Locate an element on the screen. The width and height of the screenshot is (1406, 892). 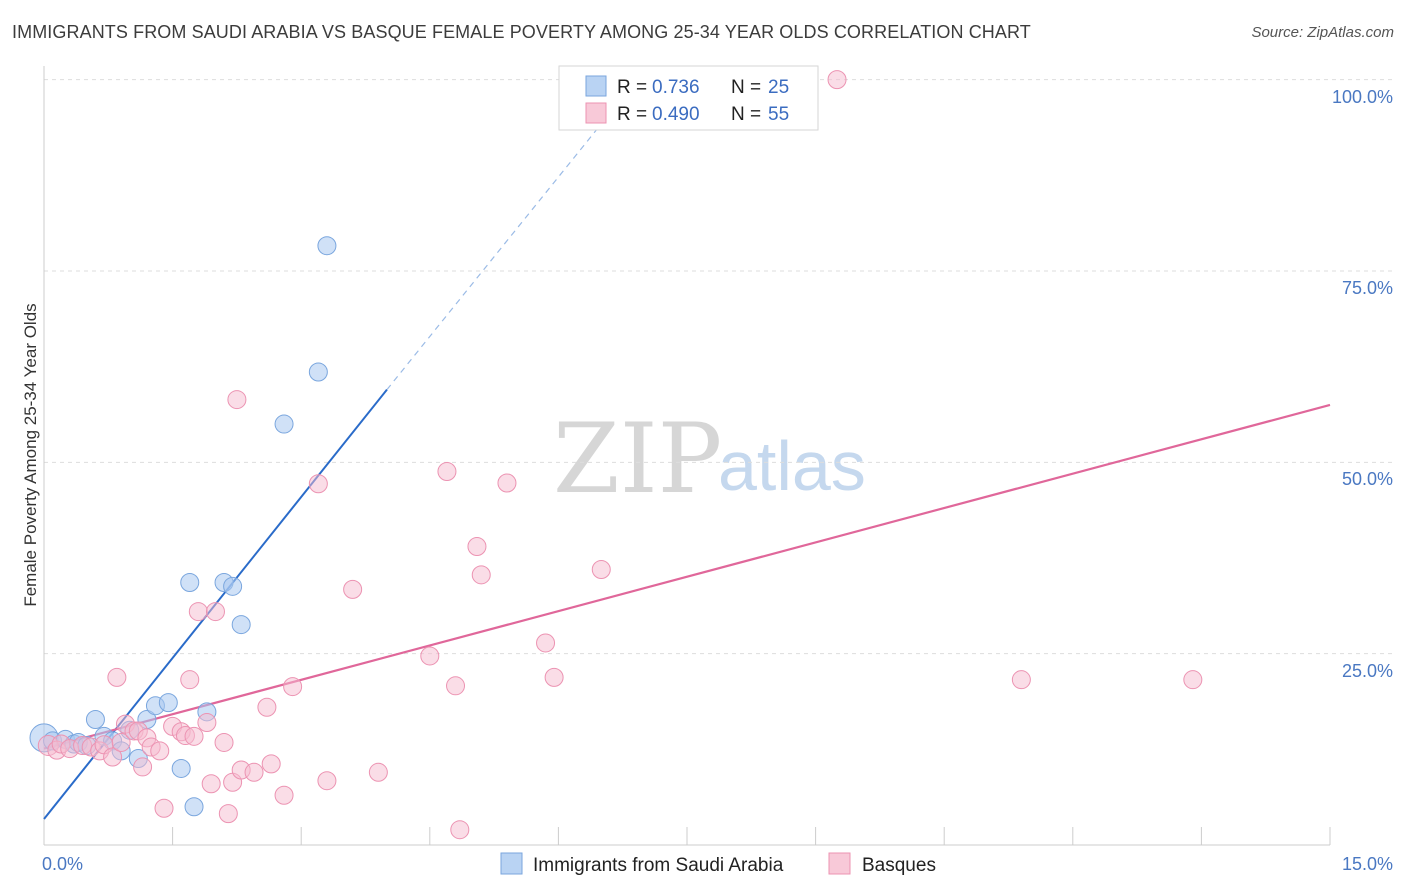
bottom-legend: Immigrants from Saudi Arabia Basques is located at coordinates (718, 864).